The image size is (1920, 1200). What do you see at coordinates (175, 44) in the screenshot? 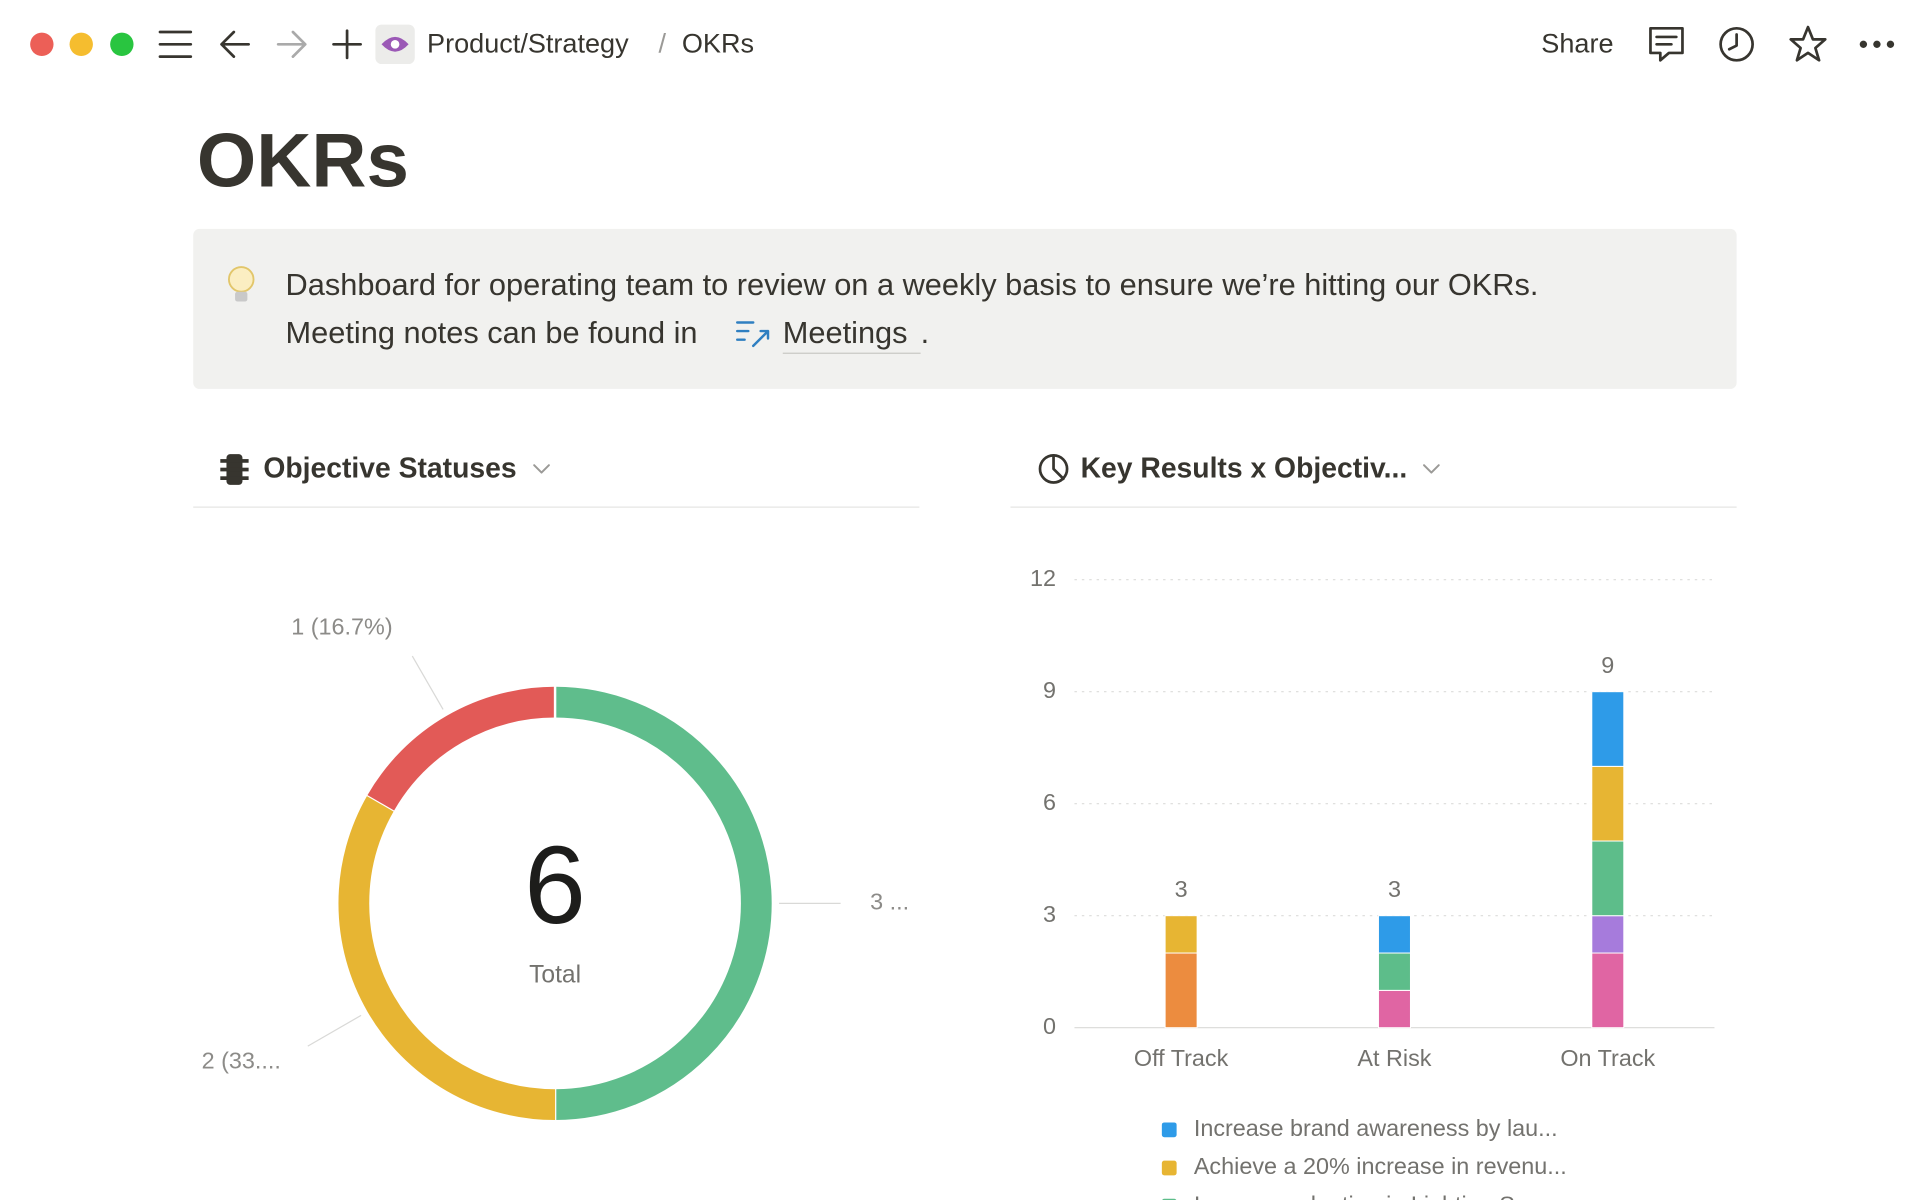
I see `menu-icon` at bounding box center [175, 44].